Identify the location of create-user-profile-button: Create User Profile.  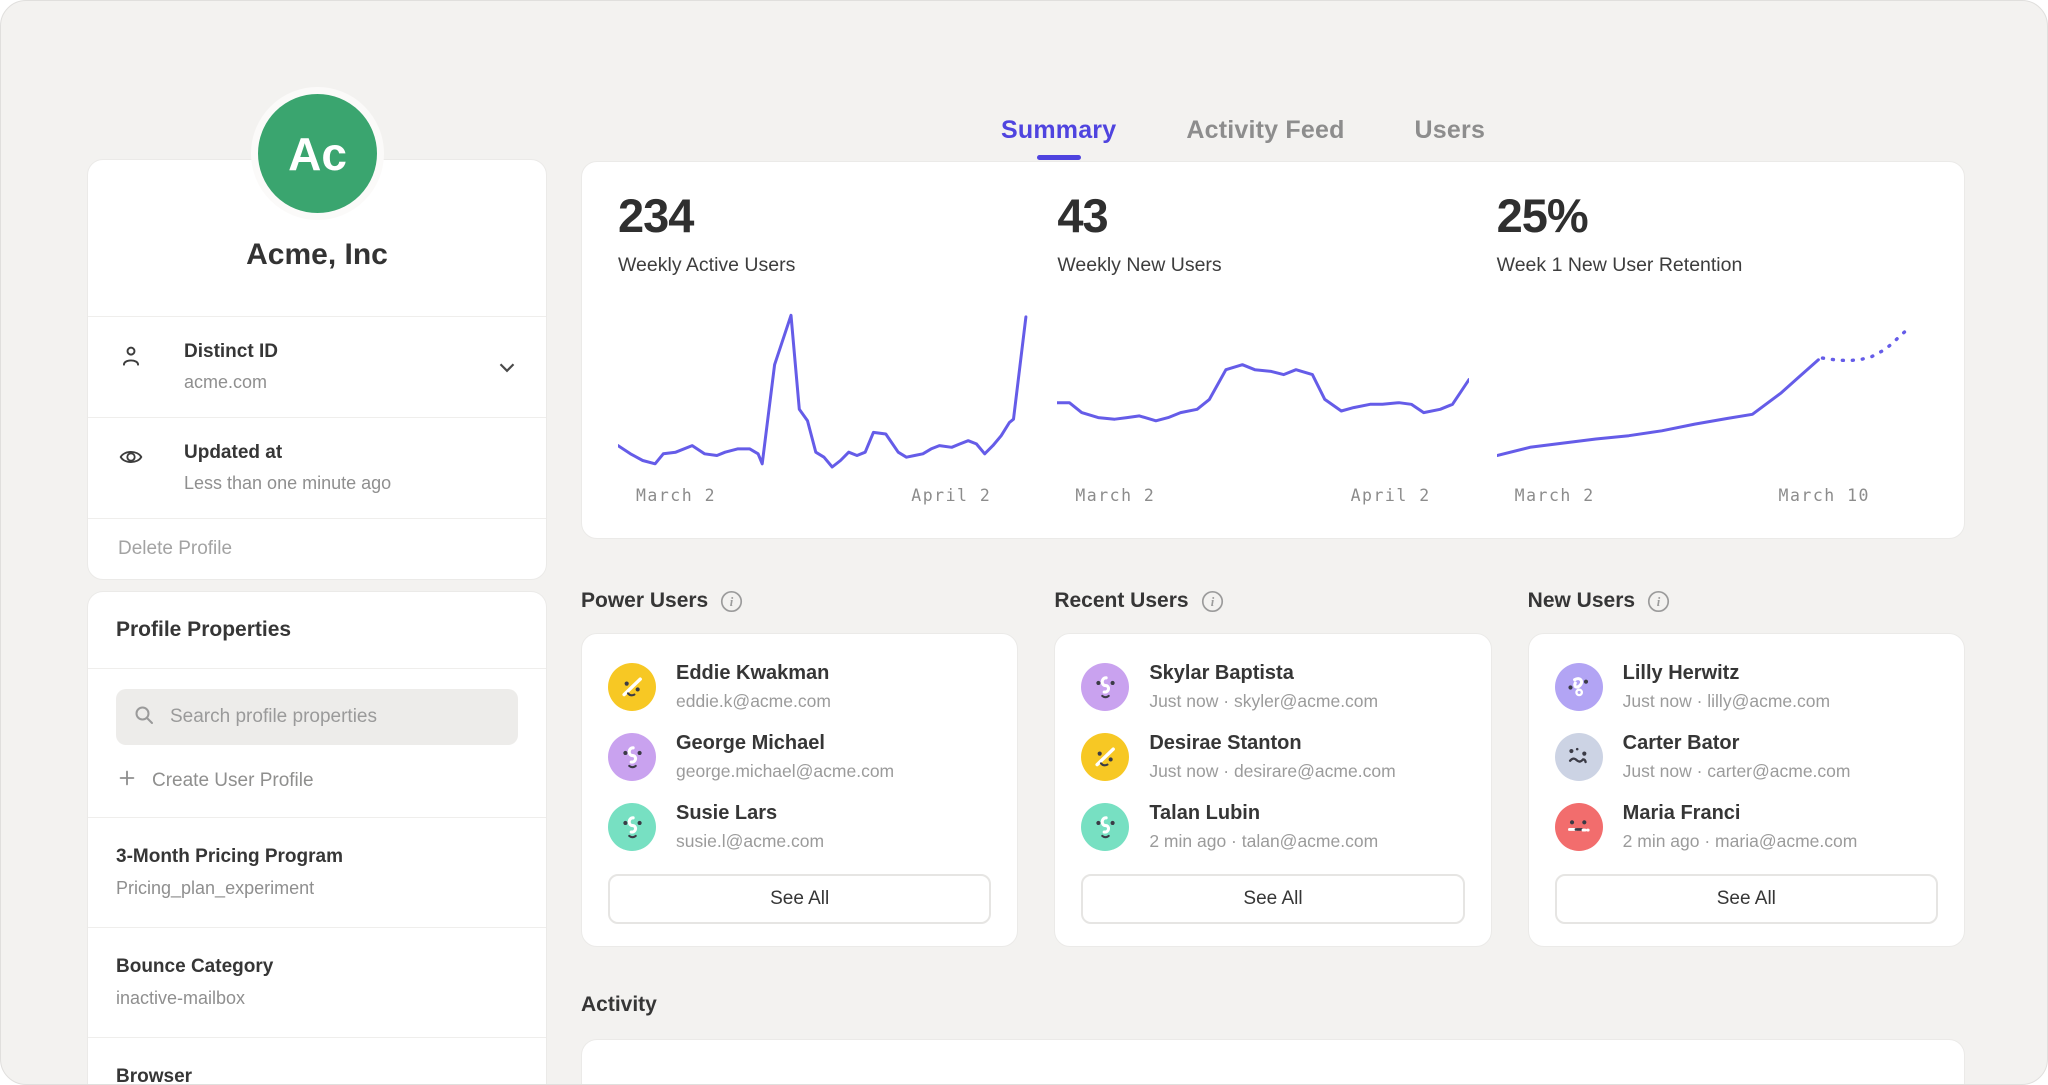
(317, 781).